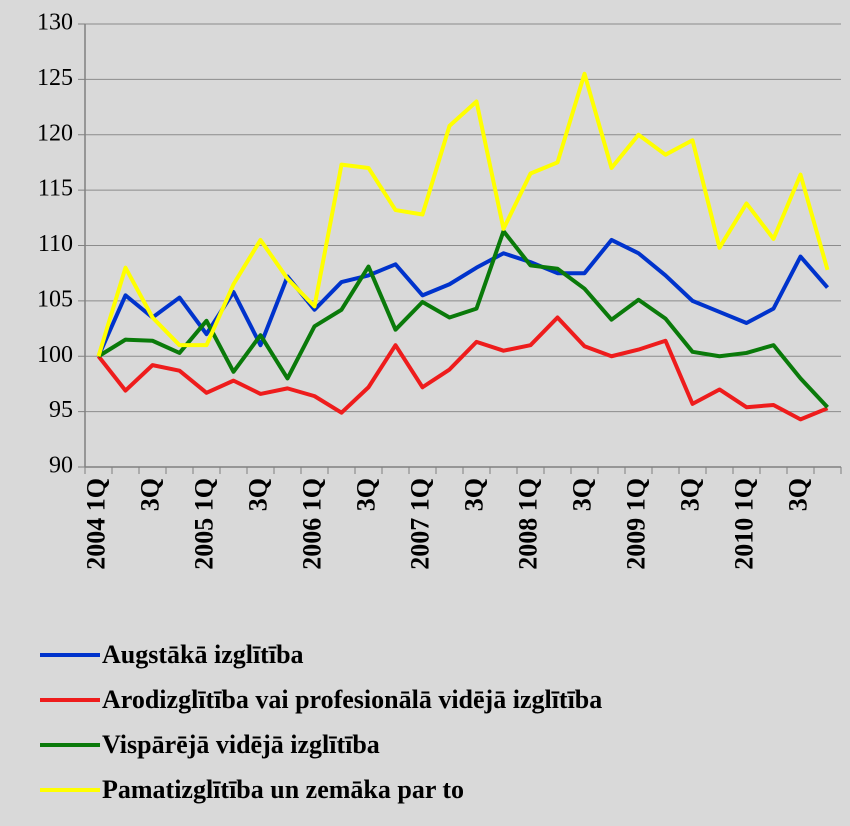 The width and height of the screenshot is (850, 826). What do you see at coordinates (635, 524) in the screenshot?
I see `x-tick-label: 2009 1Q` at bounding box center [635, 524].